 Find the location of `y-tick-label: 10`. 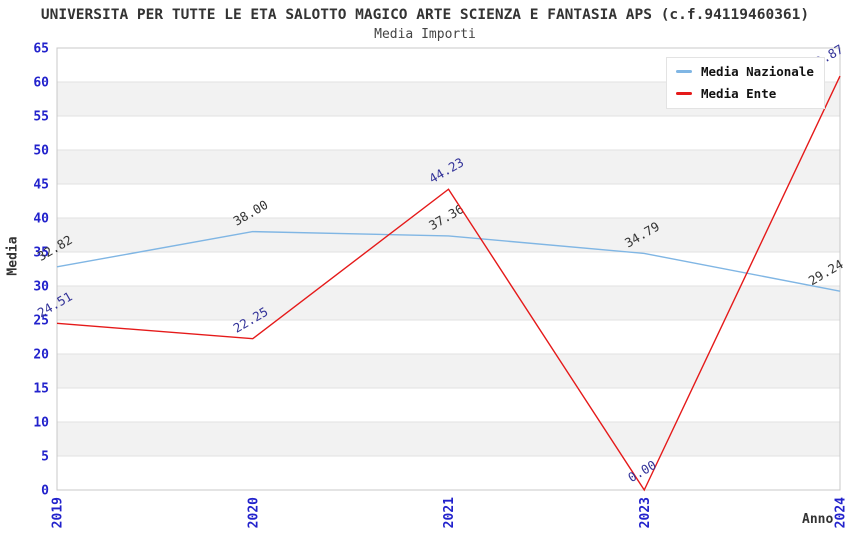

y-tick-label: 10 is located at coordinates (41, 423).